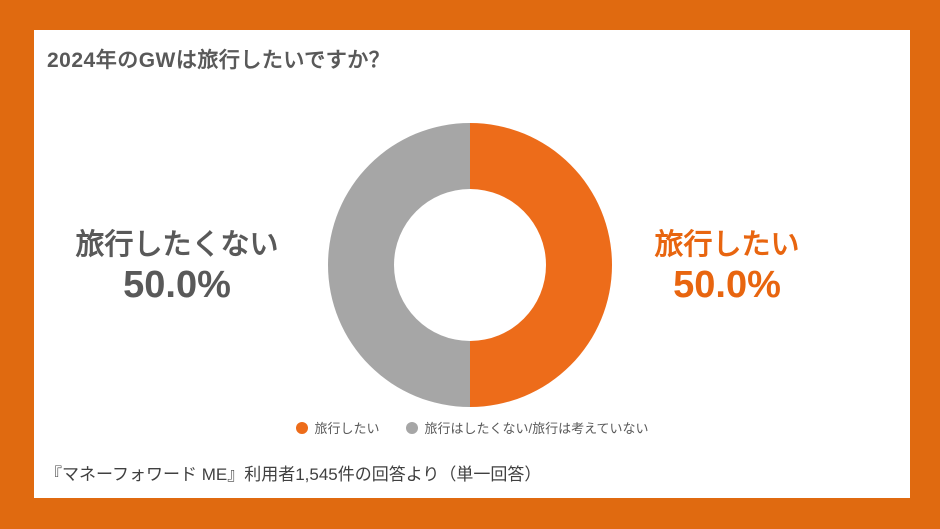 Image resolution: width=940 pixels, height=529 pixels. What do you see at coordinates (177, 285) in the screenshot?
I see `callout-left-value: 50.0%` at bounding box center [177, 285].